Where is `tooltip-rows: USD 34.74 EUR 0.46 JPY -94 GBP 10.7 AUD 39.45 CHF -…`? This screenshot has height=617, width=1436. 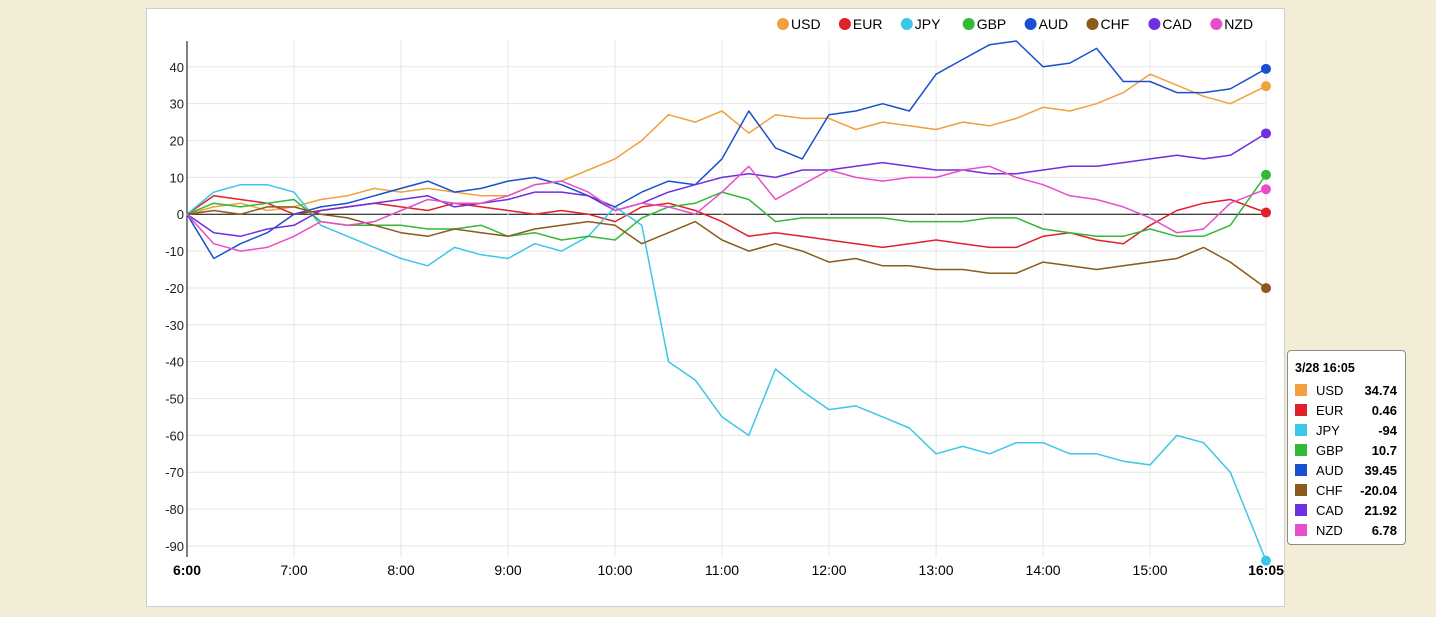 tooltip-rows: USD 34.74 EUR 0.46 JPY -94 GBP 10.7 AUD 39.45 CHF -… is located at coordinates (1346, 460).